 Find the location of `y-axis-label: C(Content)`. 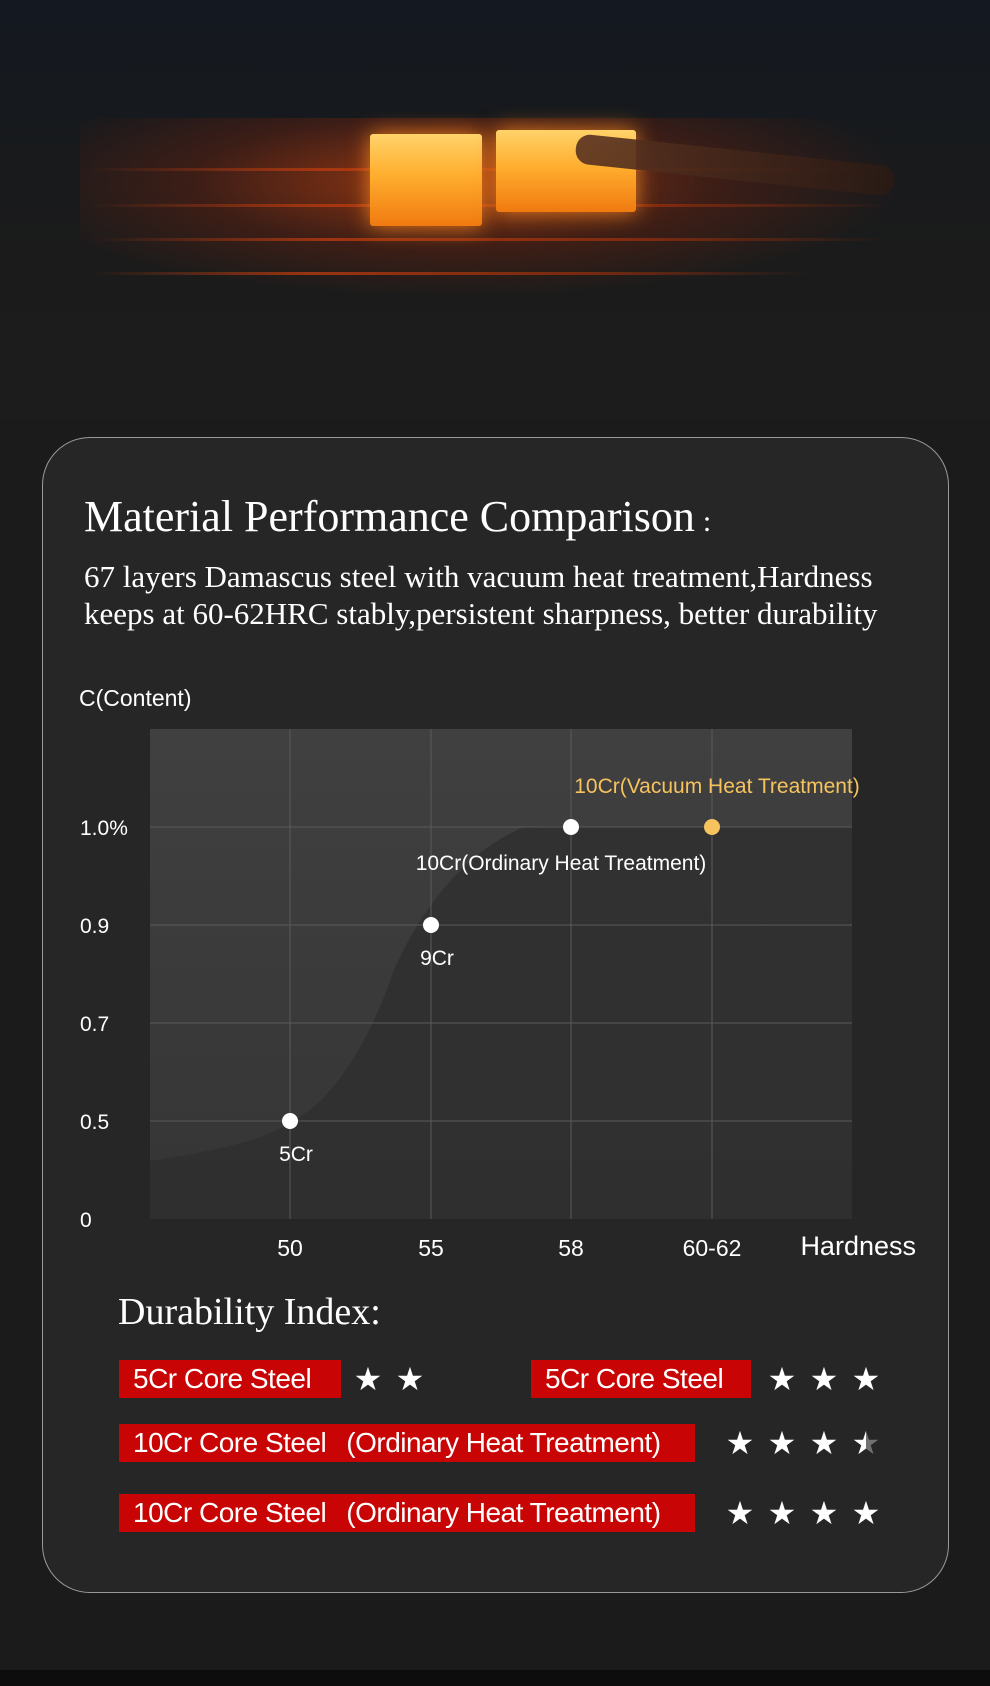

y-axis-label: C(Content) is located at coordinates (135, 698).